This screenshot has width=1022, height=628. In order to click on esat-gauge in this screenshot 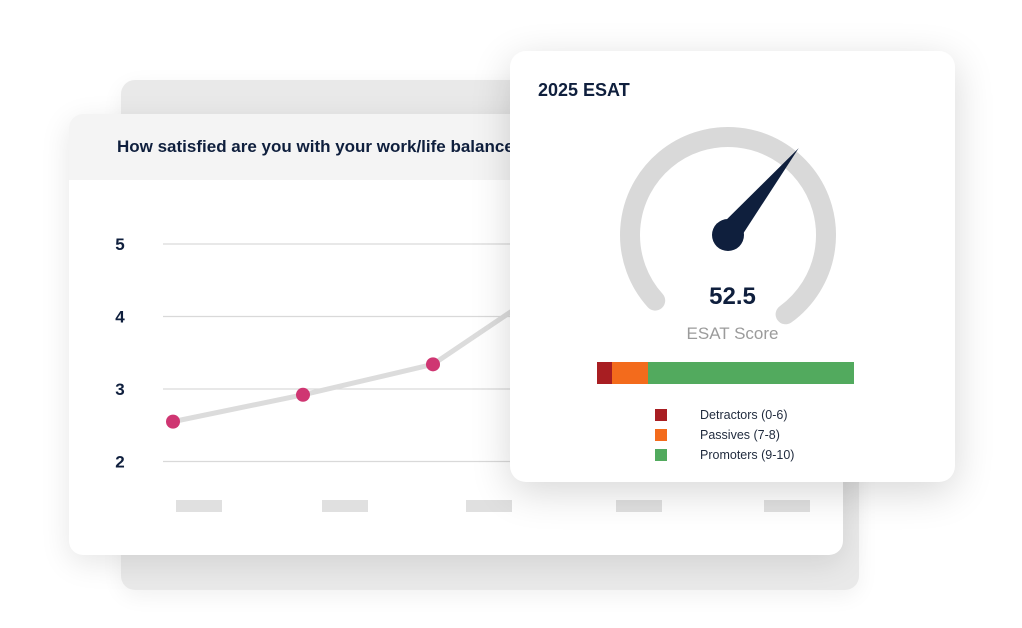, I will do `click(728, 226)`.